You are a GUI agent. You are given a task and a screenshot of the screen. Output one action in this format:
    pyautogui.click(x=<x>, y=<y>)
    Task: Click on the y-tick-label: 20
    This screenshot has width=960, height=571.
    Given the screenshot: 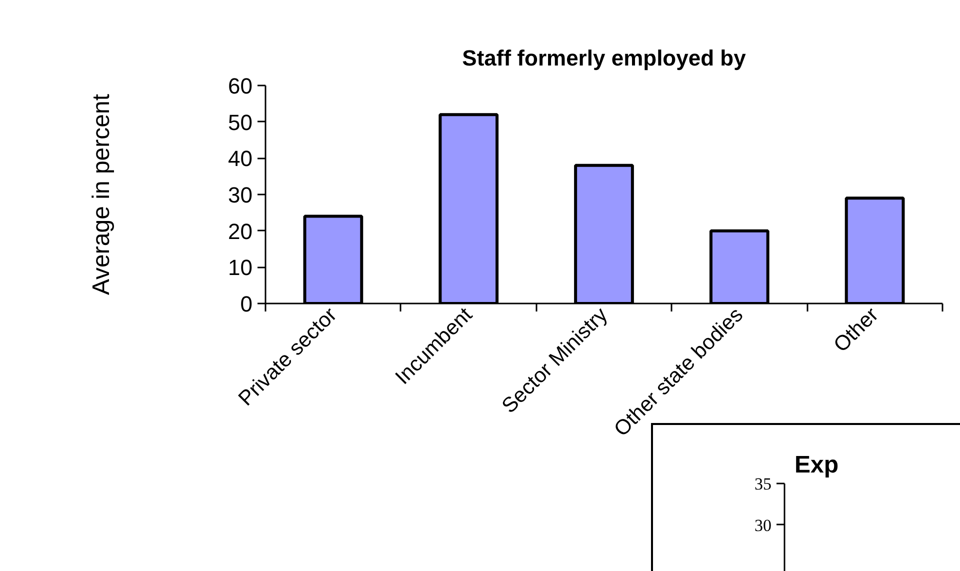 What is the action you would take?
    pyautogui.click(x=240, y=231)
    